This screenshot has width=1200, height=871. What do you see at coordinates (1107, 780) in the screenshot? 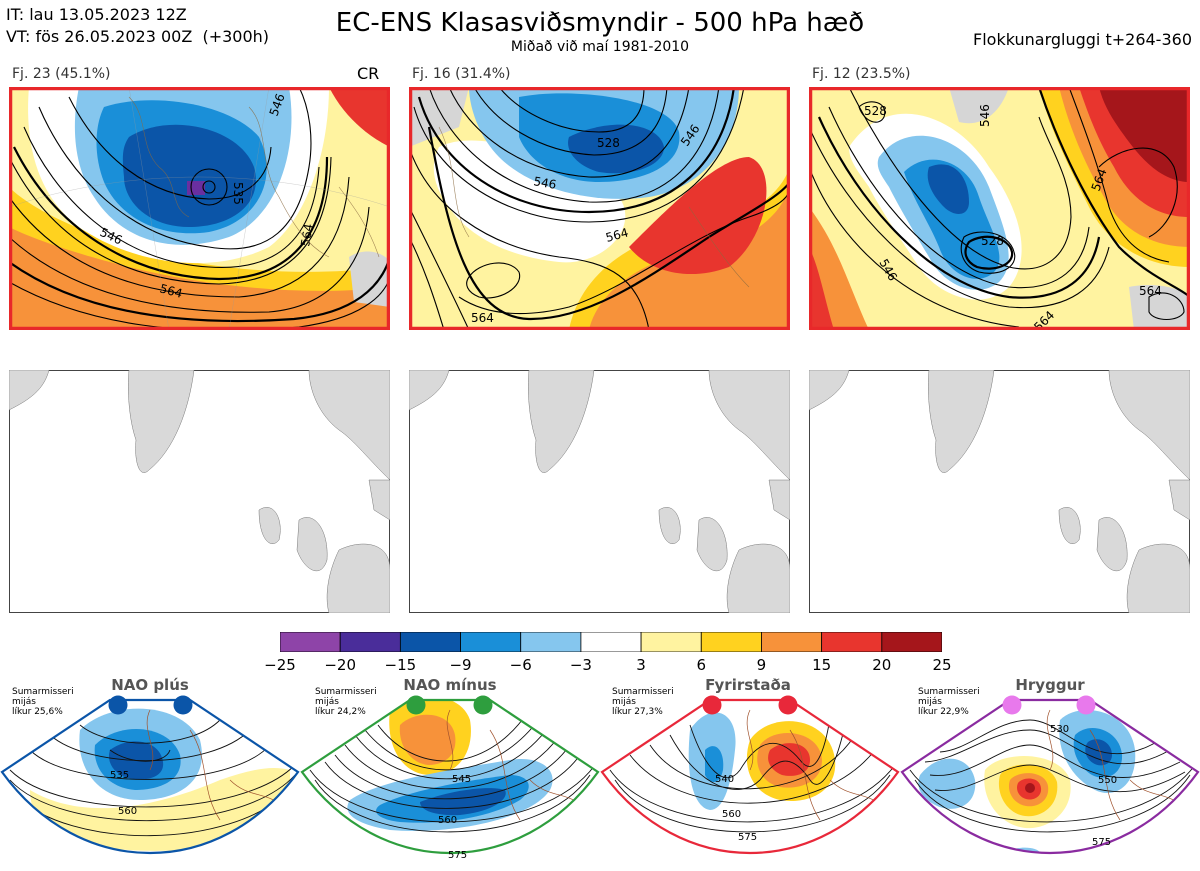
I see `contour-label: 550` at bounding box center [1107, 780].